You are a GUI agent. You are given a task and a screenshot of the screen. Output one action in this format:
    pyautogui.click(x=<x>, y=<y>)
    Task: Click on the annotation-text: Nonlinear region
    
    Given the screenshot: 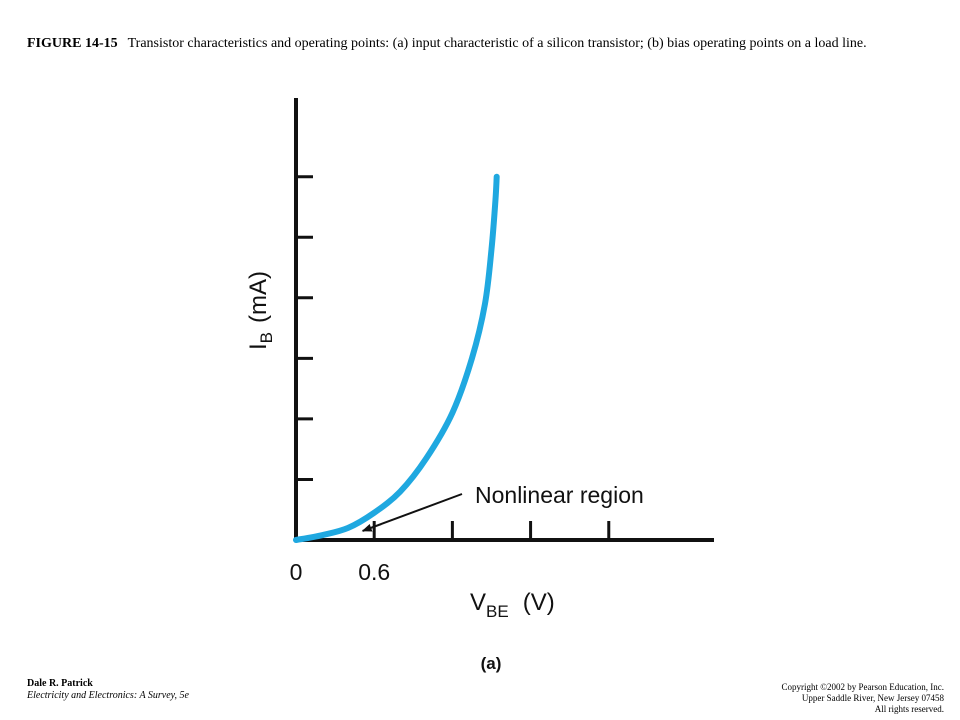 What is the action you would take?
    pyautogui.click(x=559, y=495)
    